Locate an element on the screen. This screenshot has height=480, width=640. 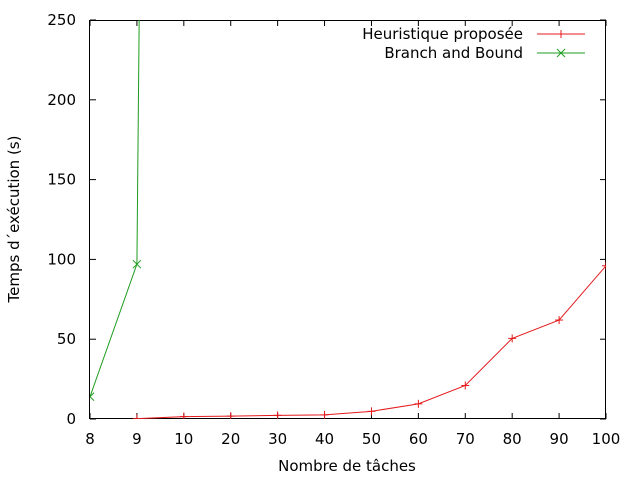
y-tick-label: 50 is located at coordinates (66, 339).